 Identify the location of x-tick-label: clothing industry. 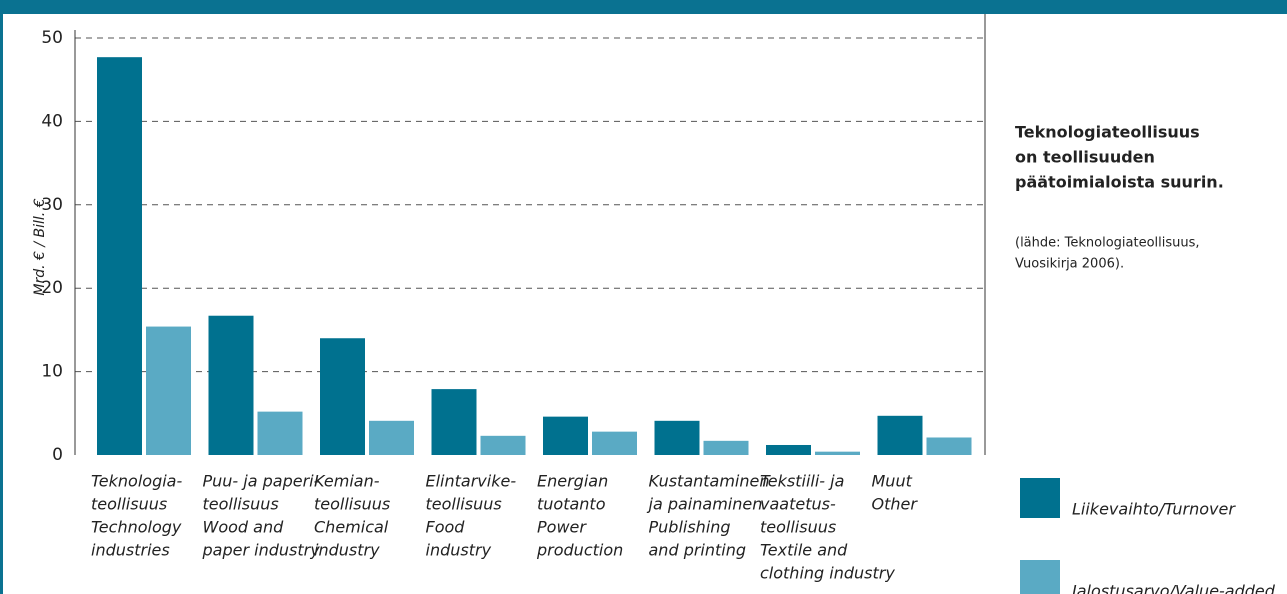
(827, 573).